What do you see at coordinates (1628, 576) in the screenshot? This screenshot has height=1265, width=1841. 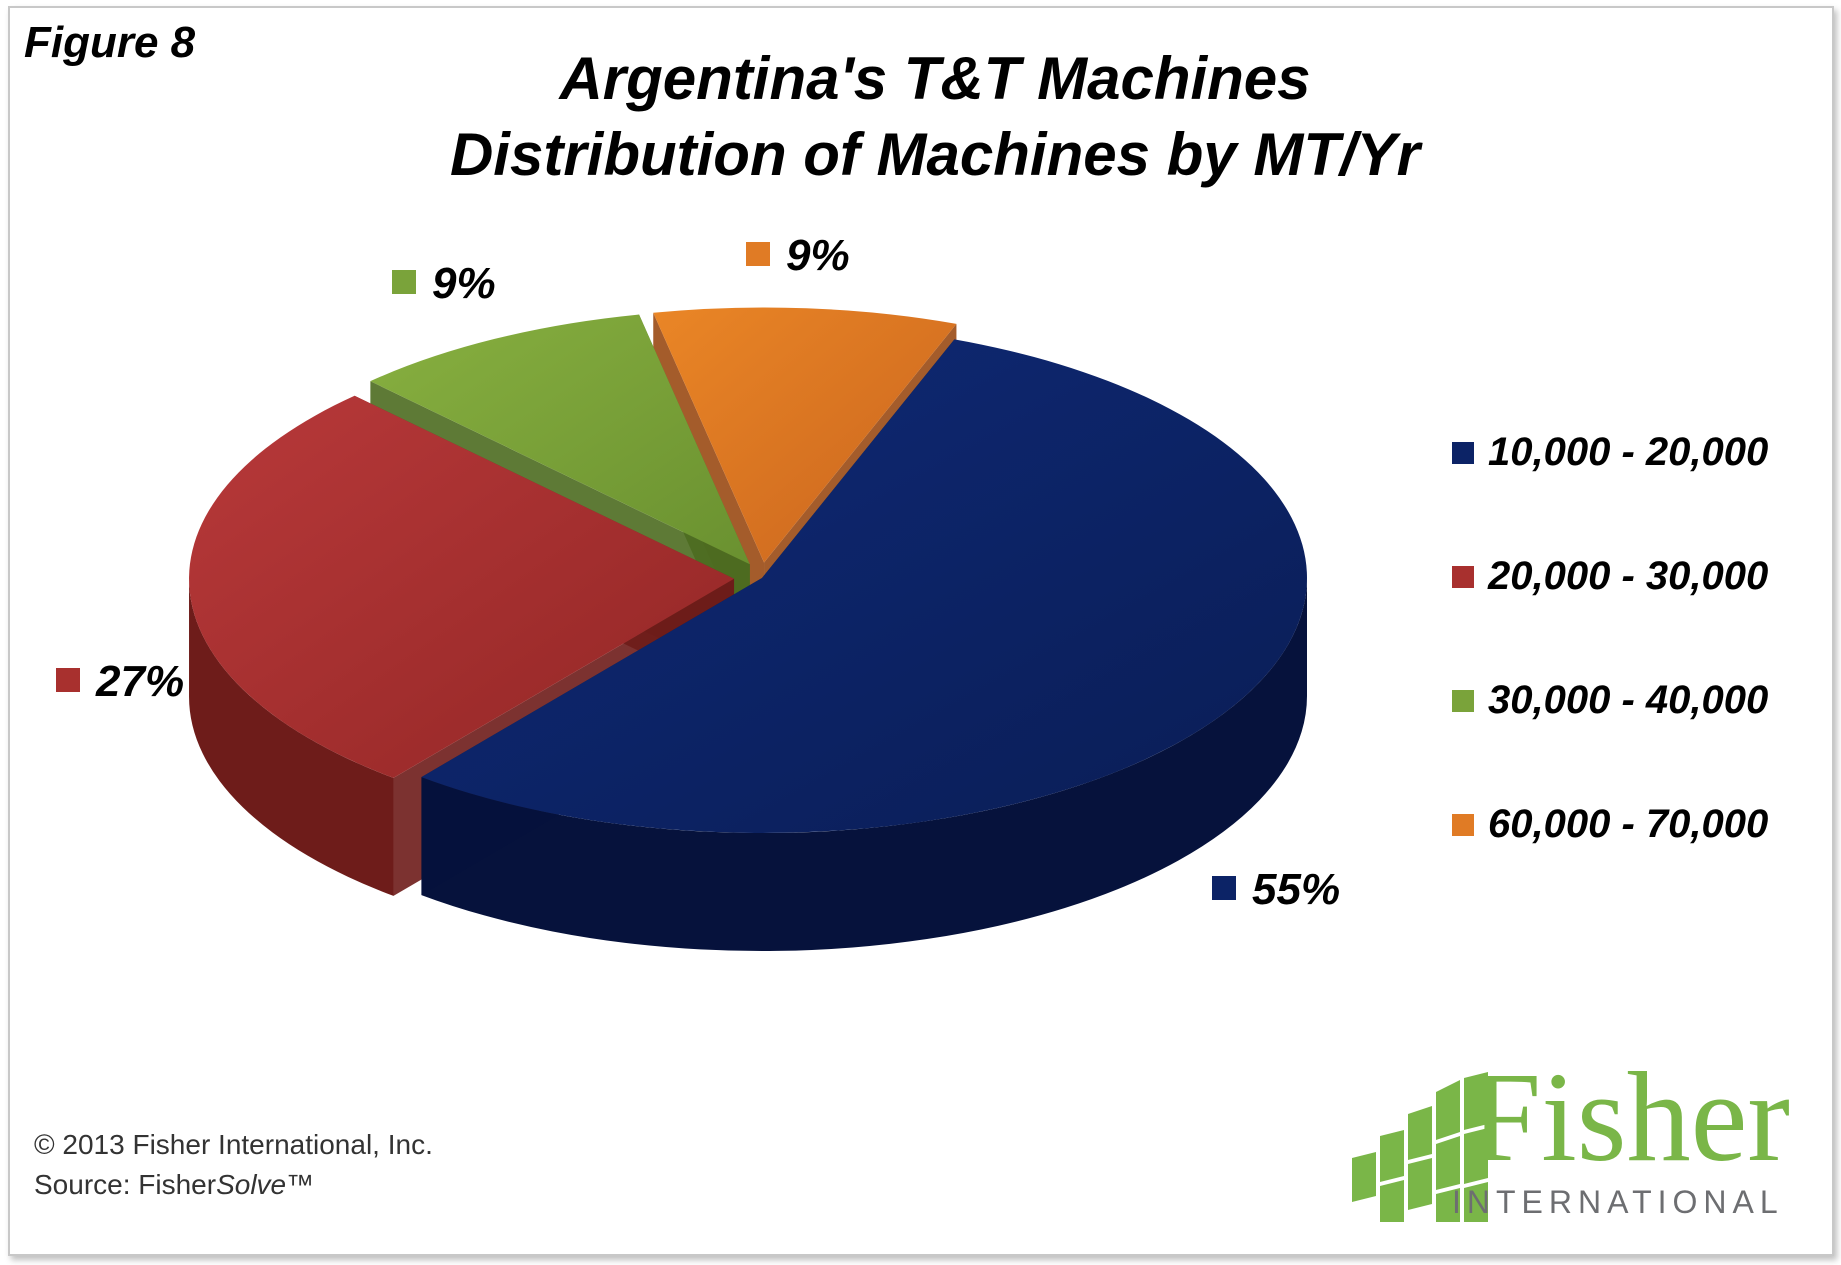 I see `legend-label: 20,000 - 30,000` at bounding box center [1628, 576].